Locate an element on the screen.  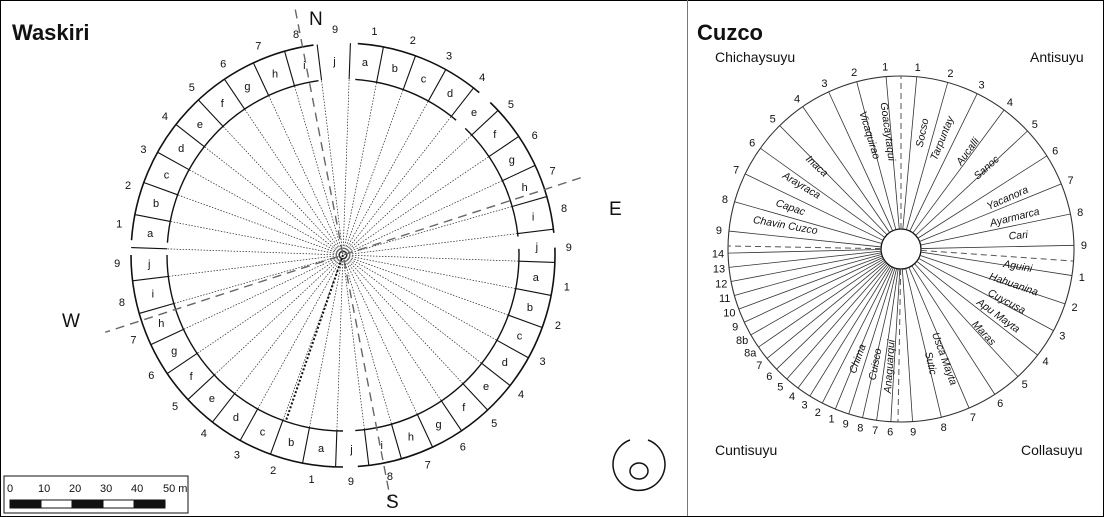
ceque-number: 9 is located at coordinates (735, 327).